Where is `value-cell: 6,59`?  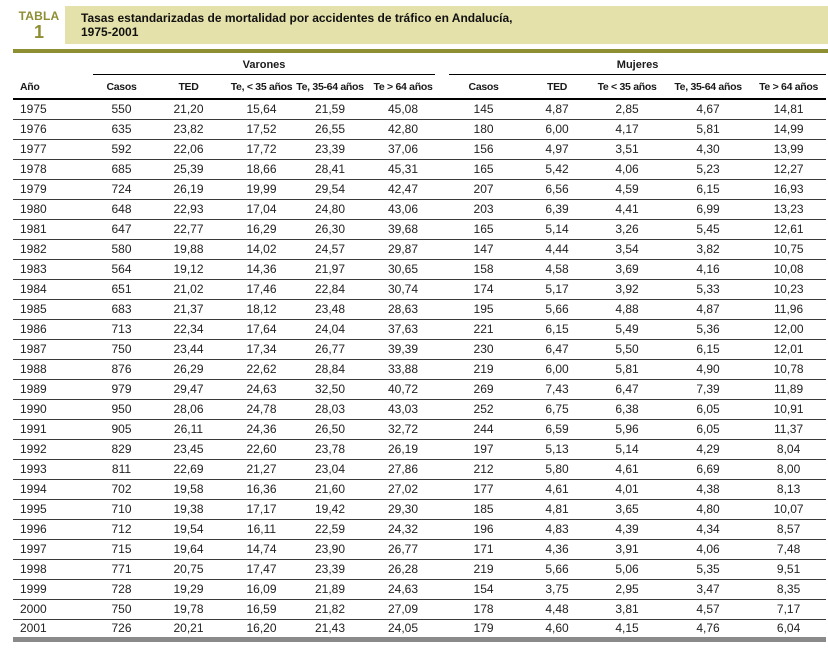
value-cell: 6,59 is located at coordinates (557, 429).